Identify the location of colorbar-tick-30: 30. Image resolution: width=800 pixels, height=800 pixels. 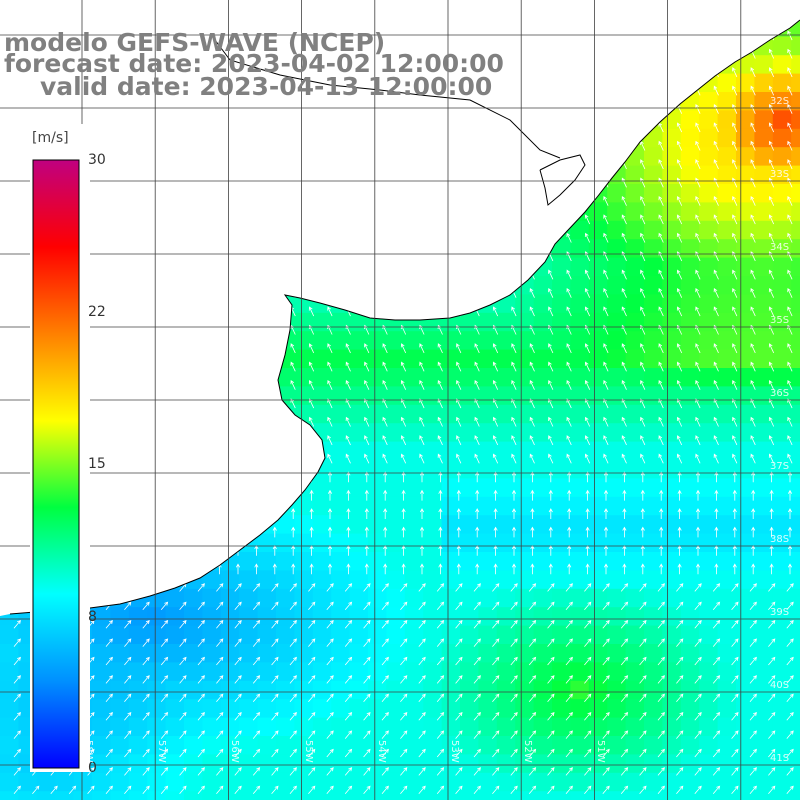
(97, 160).